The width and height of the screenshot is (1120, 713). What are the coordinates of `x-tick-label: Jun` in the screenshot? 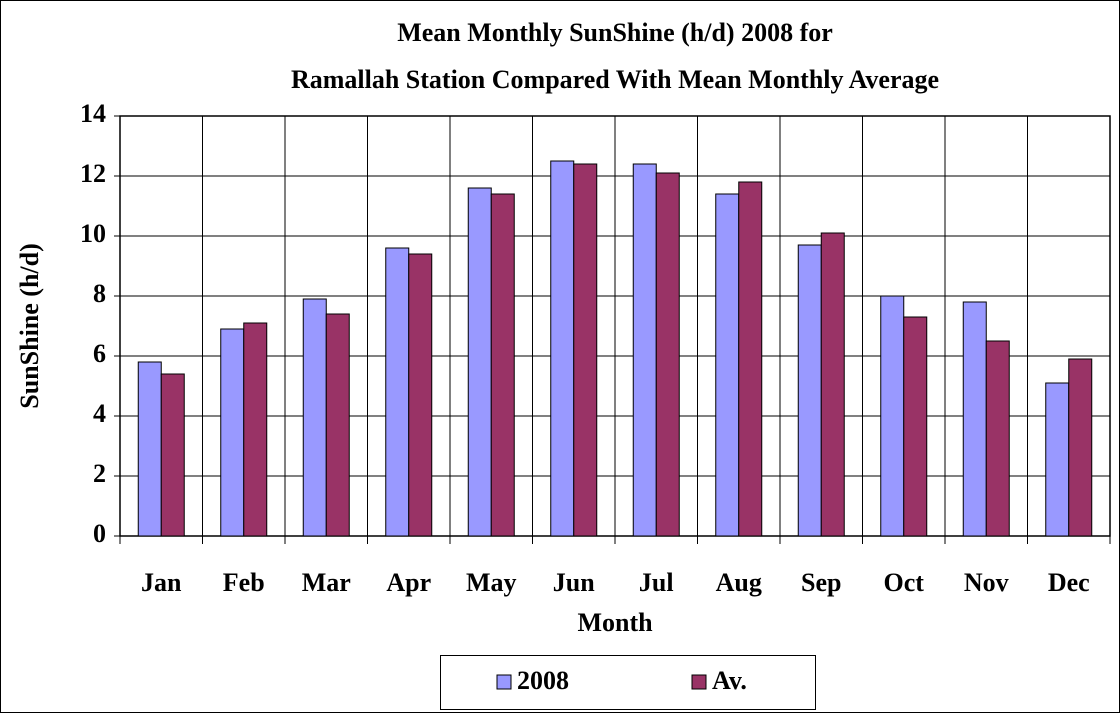 It's located at (574, 582).